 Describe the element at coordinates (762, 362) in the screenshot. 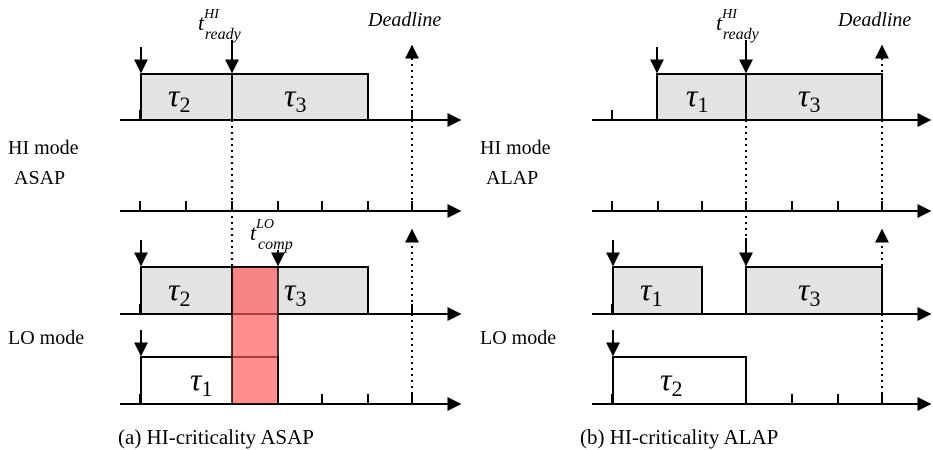

I see `alap-lo-row-bottom: τ2` at that location.